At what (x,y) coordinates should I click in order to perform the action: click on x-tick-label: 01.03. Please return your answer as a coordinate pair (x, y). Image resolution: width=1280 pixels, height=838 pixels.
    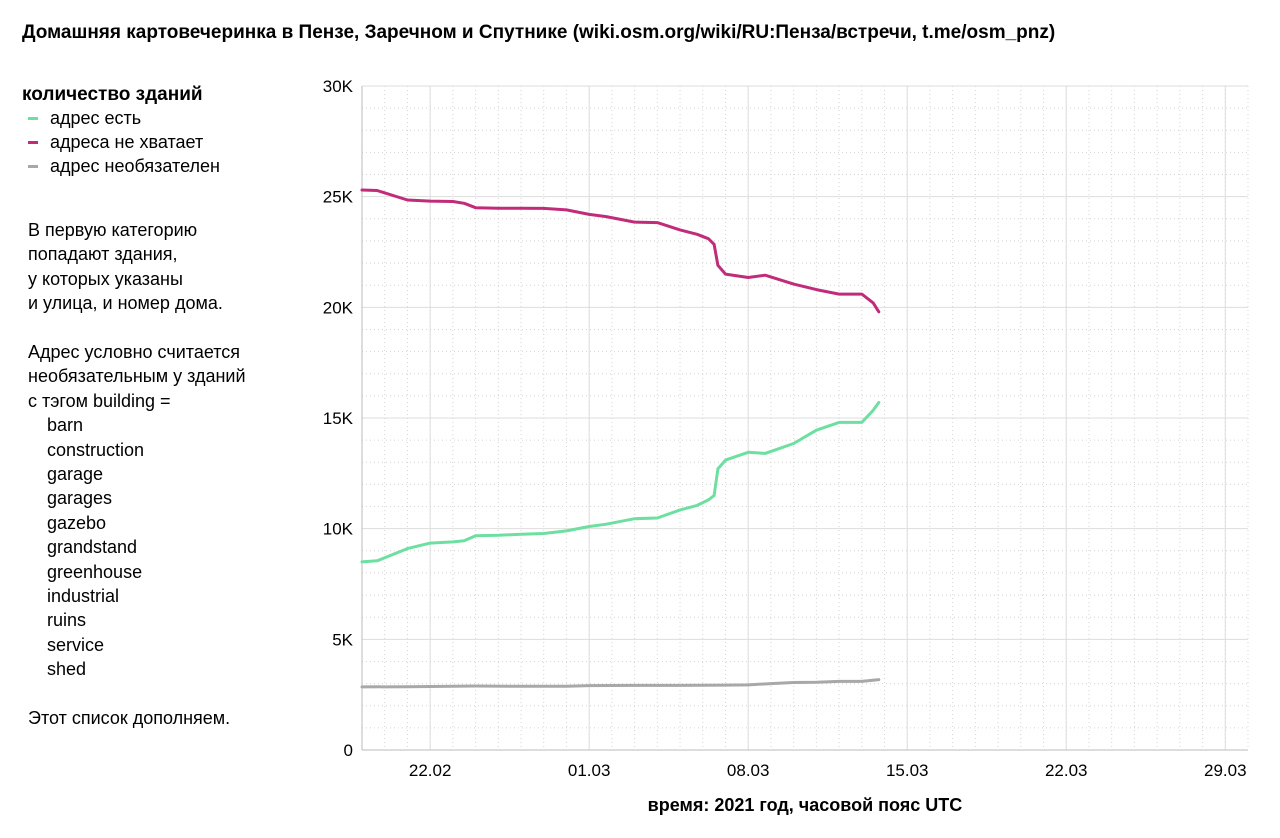
    Looking at the image, I should click on (589, 770).